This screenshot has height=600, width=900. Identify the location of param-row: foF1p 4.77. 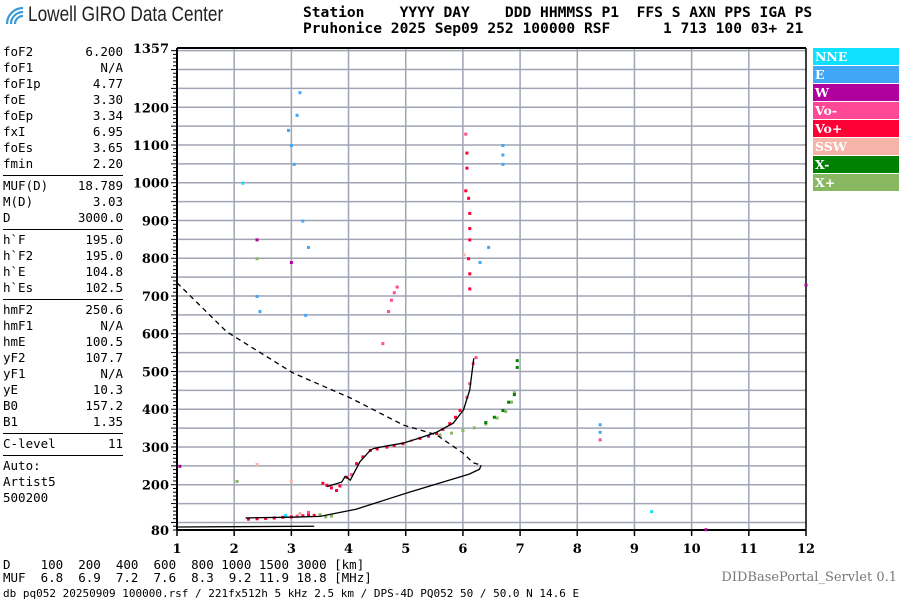
(63, 84).